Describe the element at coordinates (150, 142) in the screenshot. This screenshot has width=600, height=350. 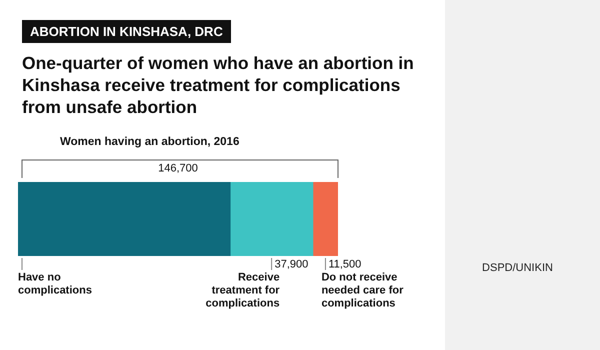
I see `chart-subtitle: Women having an abortion, 2016` at that location.